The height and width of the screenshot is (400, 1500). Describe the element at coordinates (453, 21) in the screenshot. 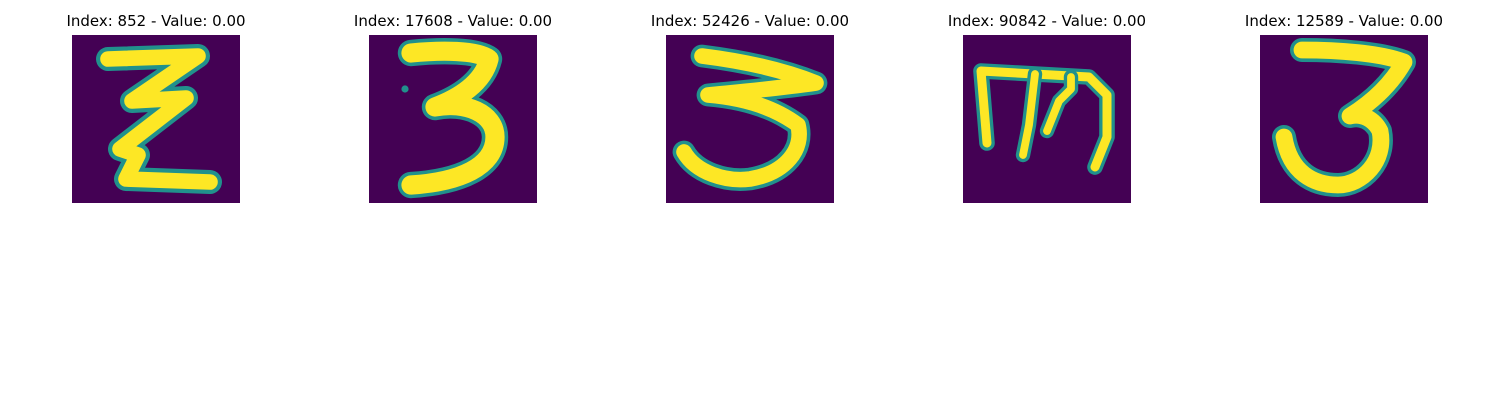

I see `panel-title: Index: 17608 - Value: 0.00` at that location.